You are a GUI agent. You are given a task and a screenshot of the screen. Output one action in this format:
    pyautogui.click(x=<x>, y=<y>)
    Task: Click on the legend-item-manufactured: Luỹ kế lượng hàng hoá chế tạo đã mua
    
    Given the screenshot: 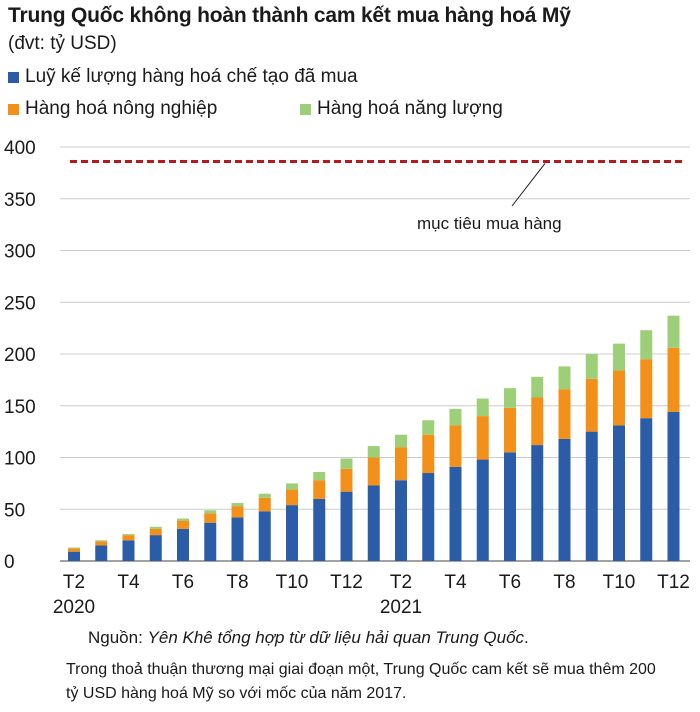 What is the action you would take?
    pyautogui.click(x=183, y=77)
    